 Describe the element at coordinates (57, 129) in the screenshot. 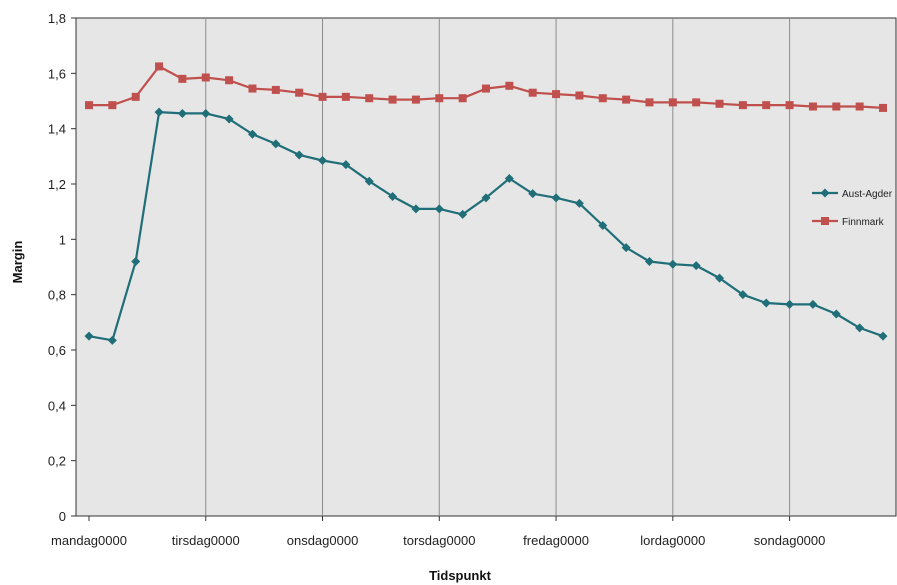

I see `y-tick-label: 1,4` at that location.